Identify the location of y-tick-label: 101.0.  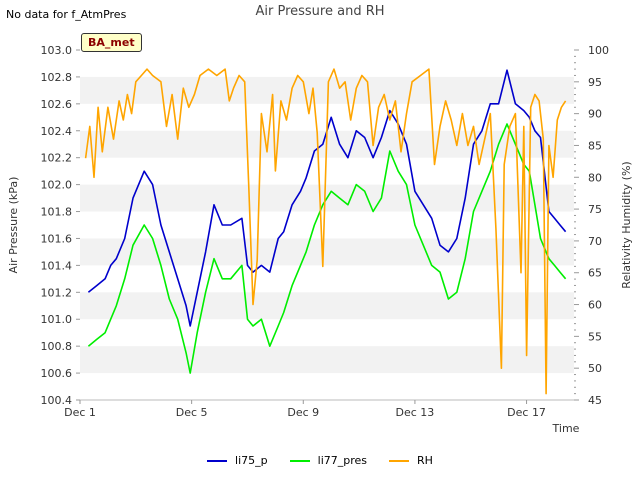
(57, 319).